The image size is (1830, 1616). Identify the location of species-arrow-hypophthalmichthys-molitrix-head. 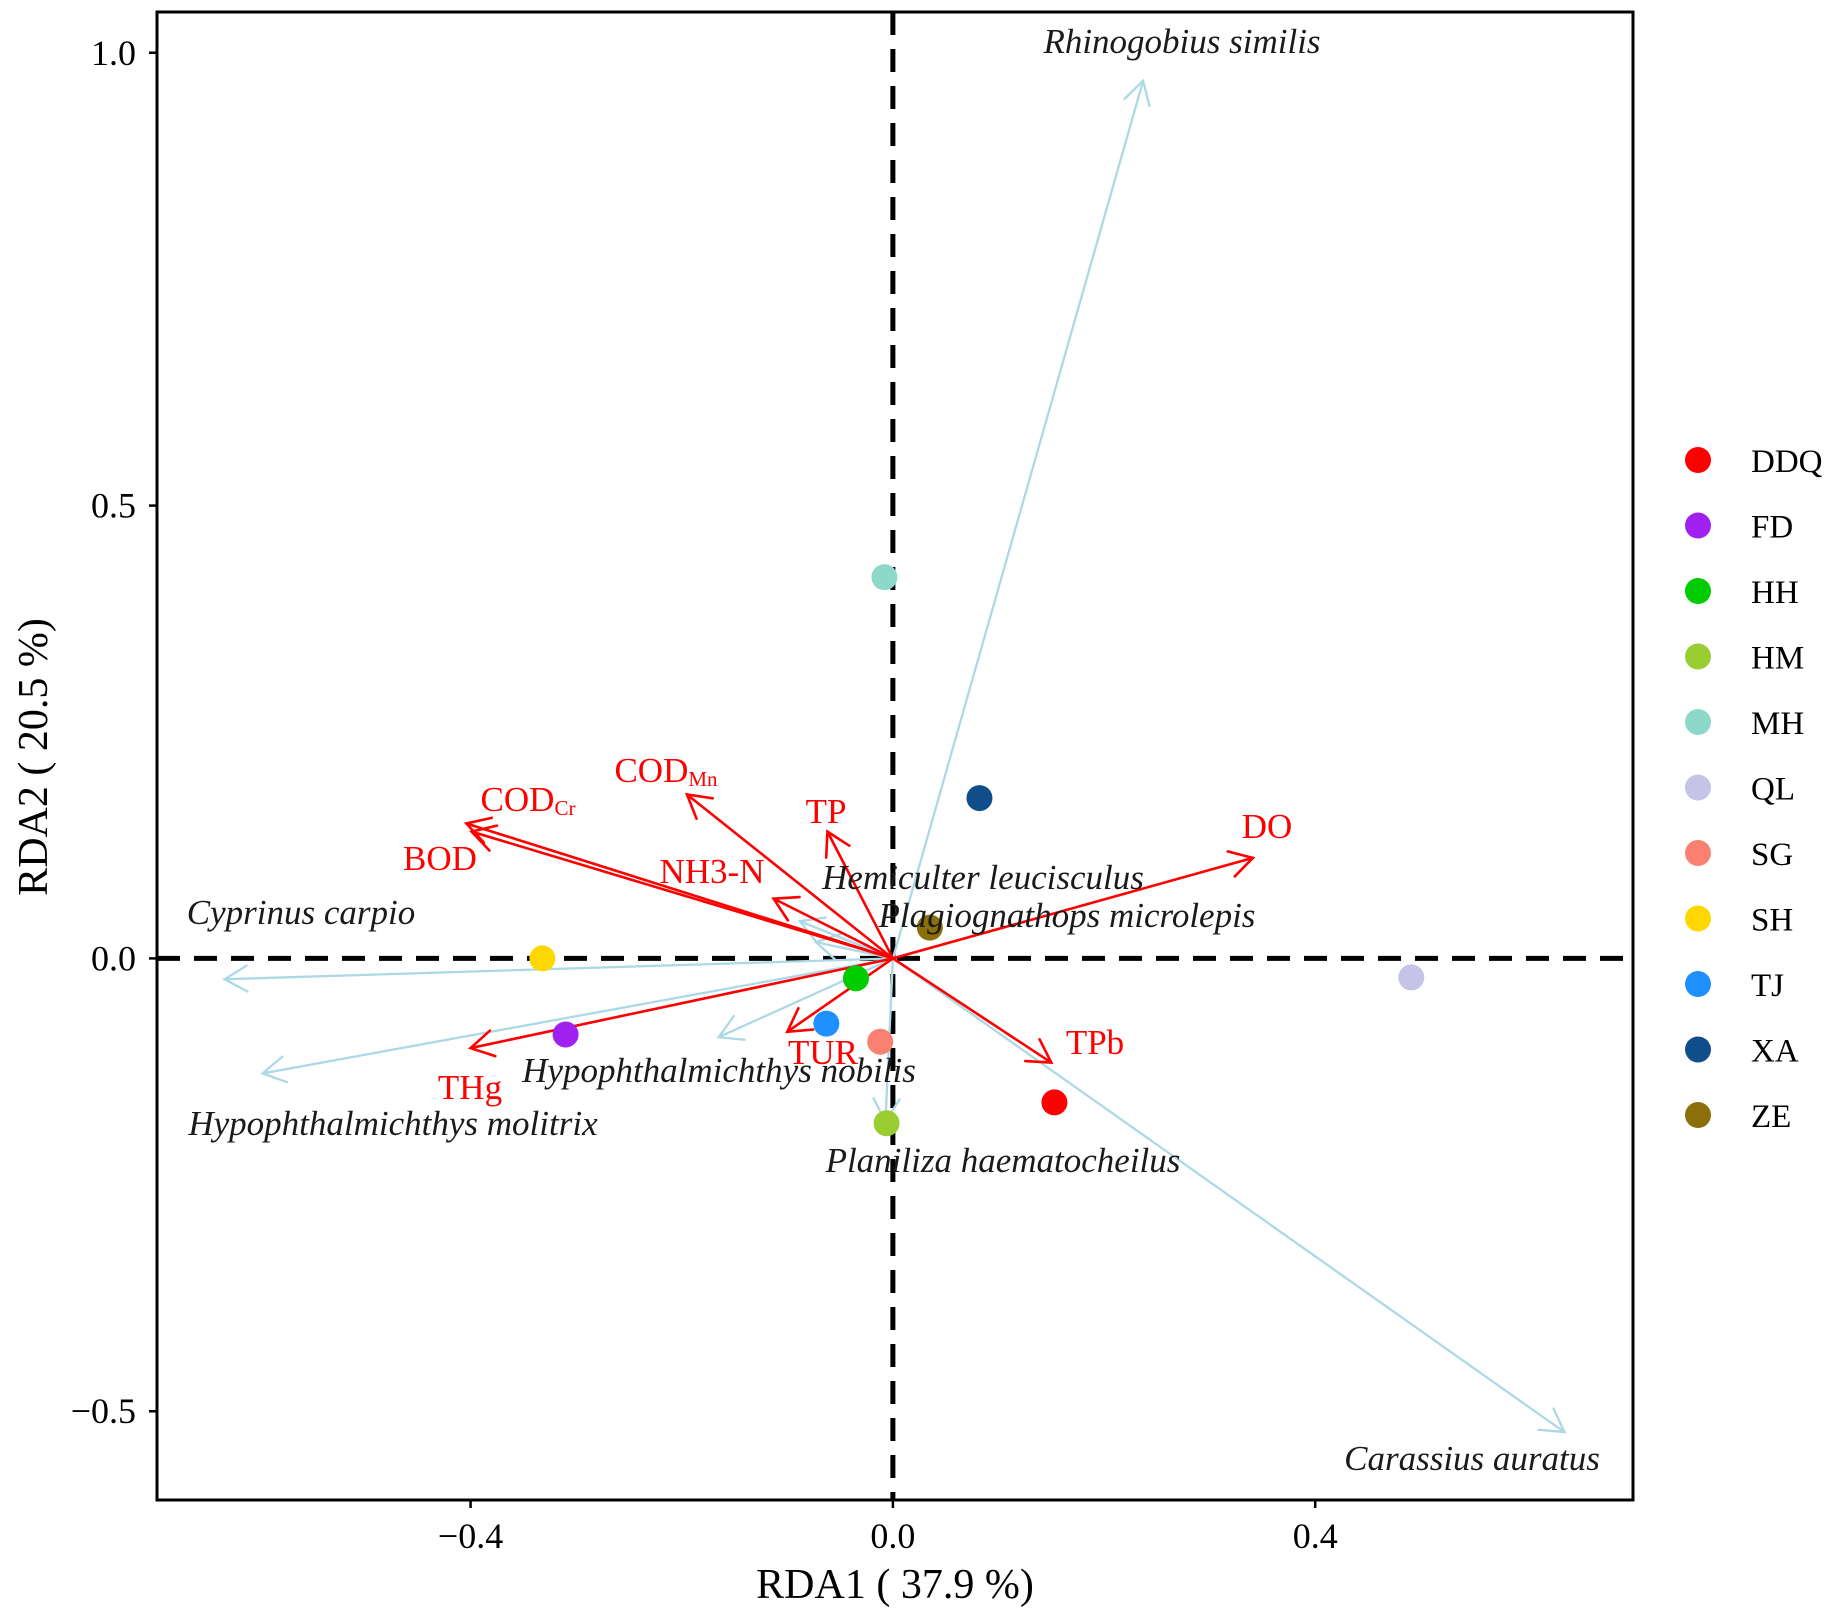
(274, 1069).